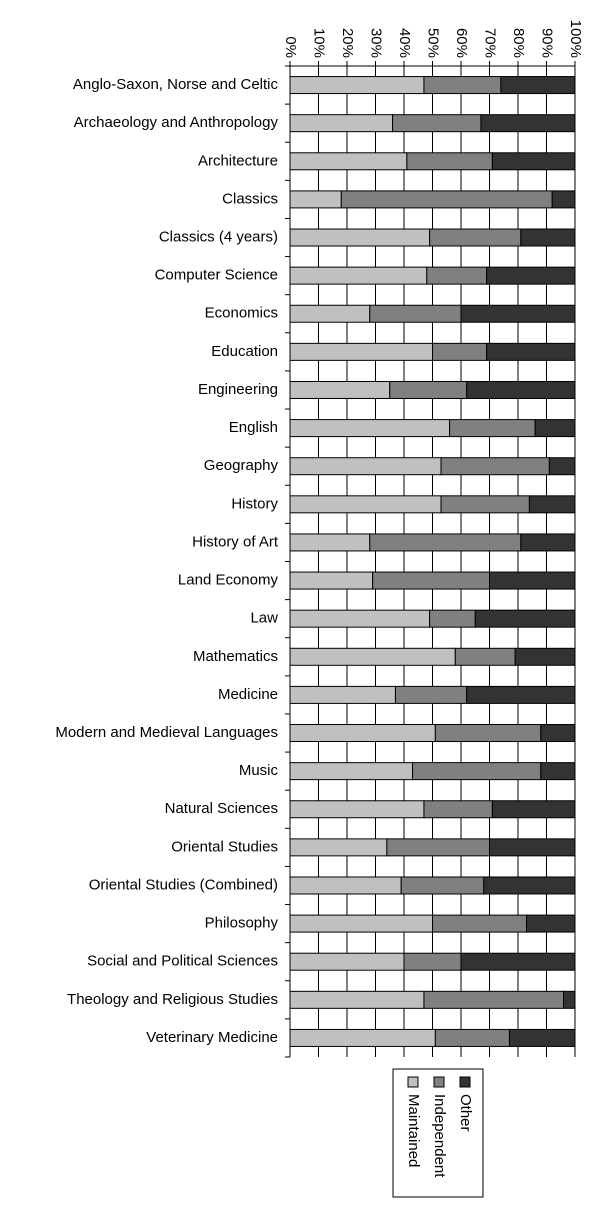  Describe the element at coordinates (250, 198) in the screenshot. I see `category-label: Classics` at that location.